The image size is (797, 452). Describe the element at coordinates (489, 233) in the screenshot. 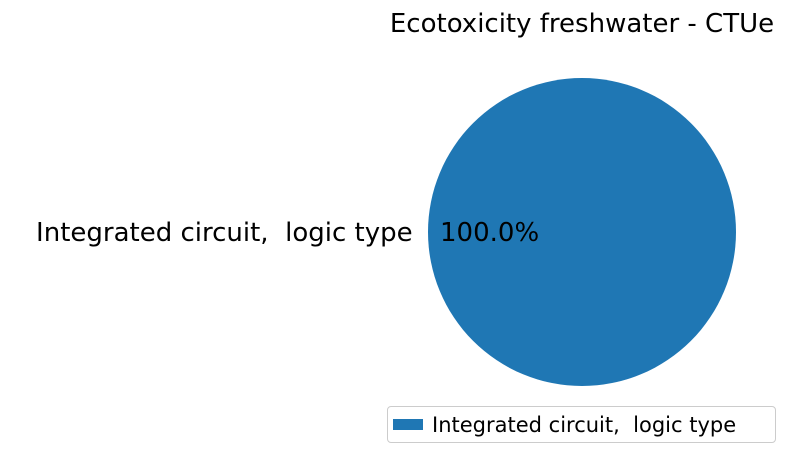

I see `slice-percent-label: 100.0%` at that location.